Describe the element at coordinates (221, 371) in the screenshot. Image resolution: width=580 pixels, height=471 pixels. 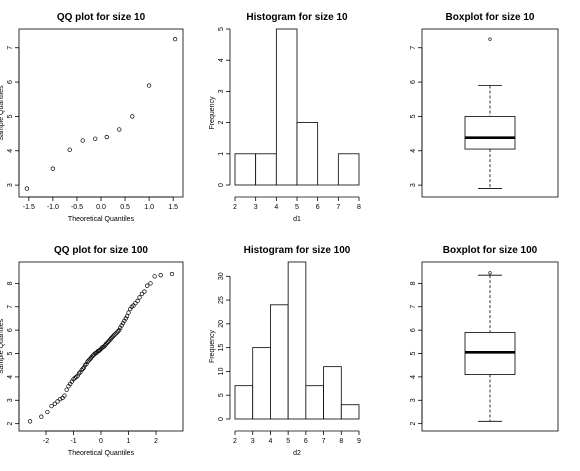
I see `y-tick-label: 10` at that location.